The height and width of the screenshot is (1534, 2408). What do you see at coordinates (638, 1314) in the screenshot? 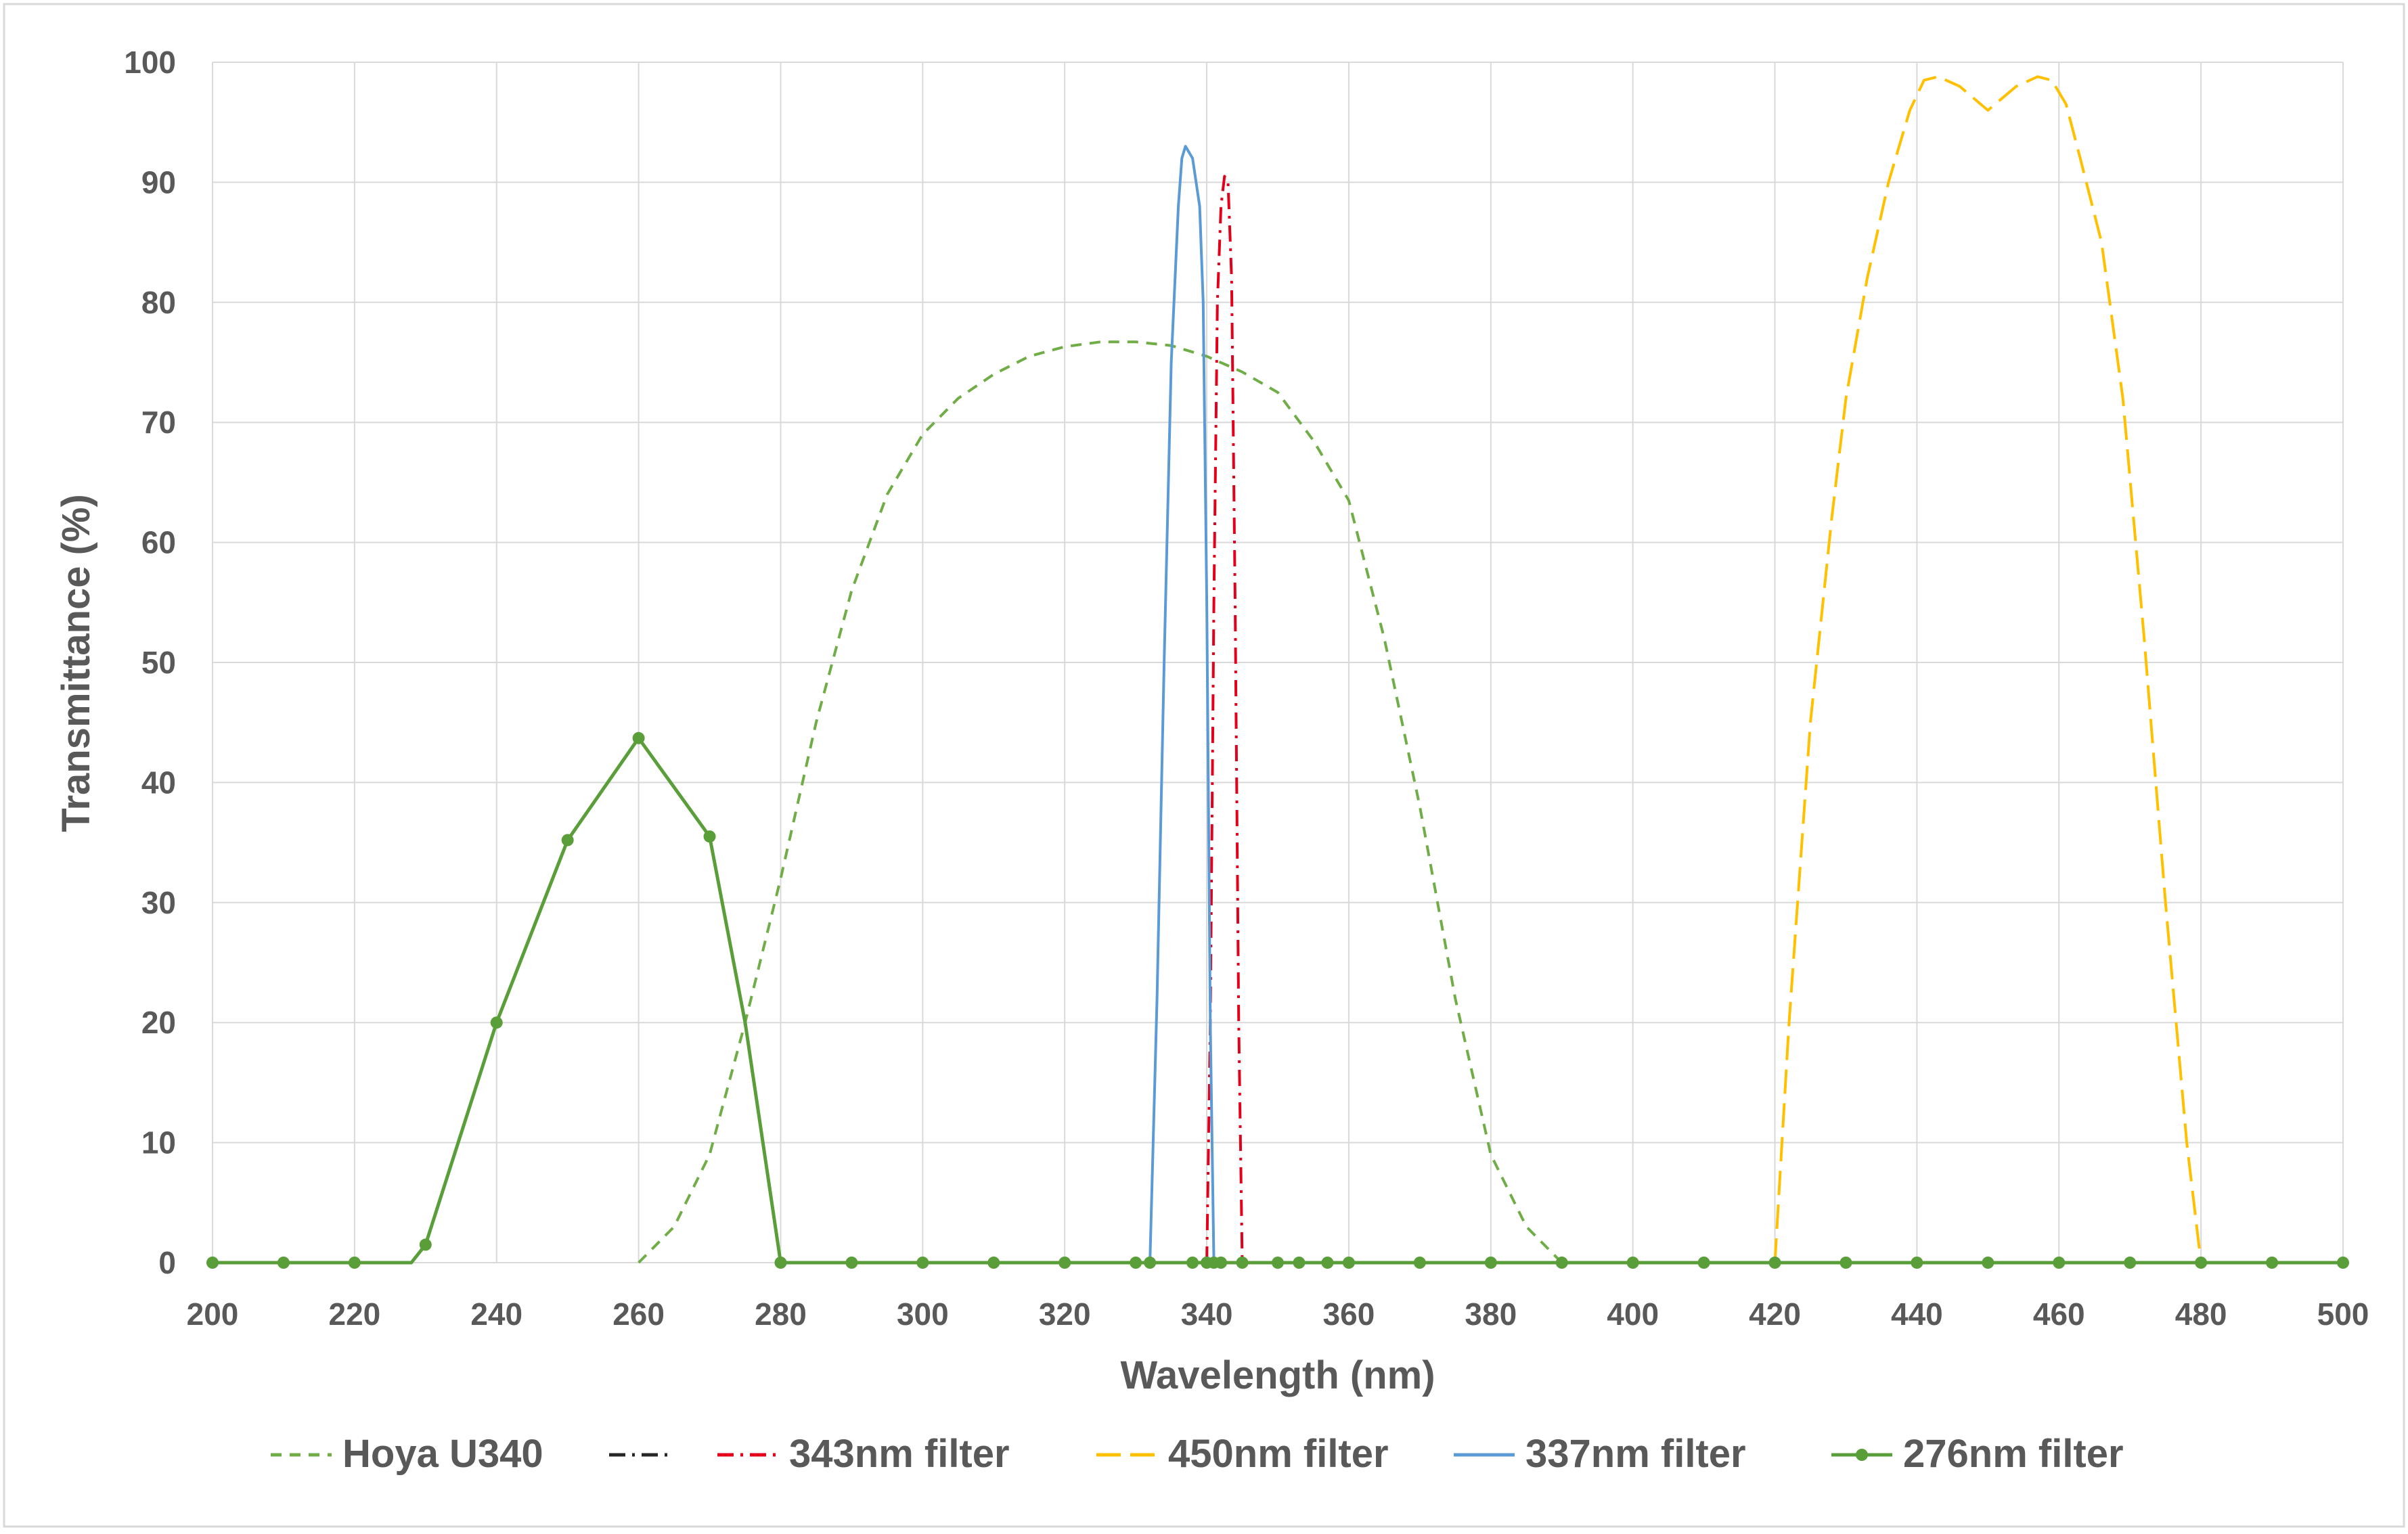
I see `x-tick-label: 260` at bounding box center [638, 1314].